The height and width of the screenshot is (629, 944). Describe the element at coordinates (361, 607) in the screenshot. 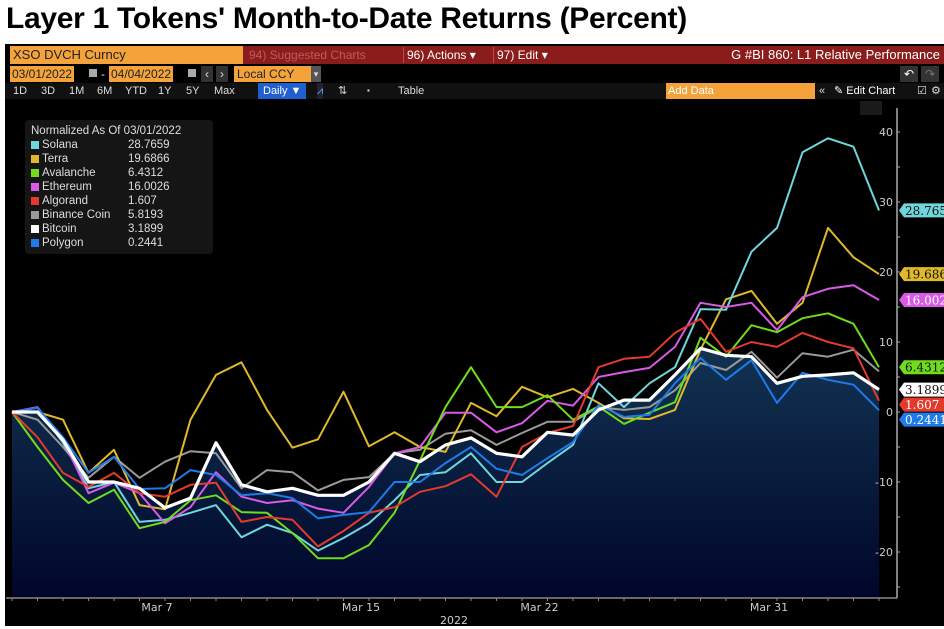

I see `x-tick-label: Mar 15` at that location.